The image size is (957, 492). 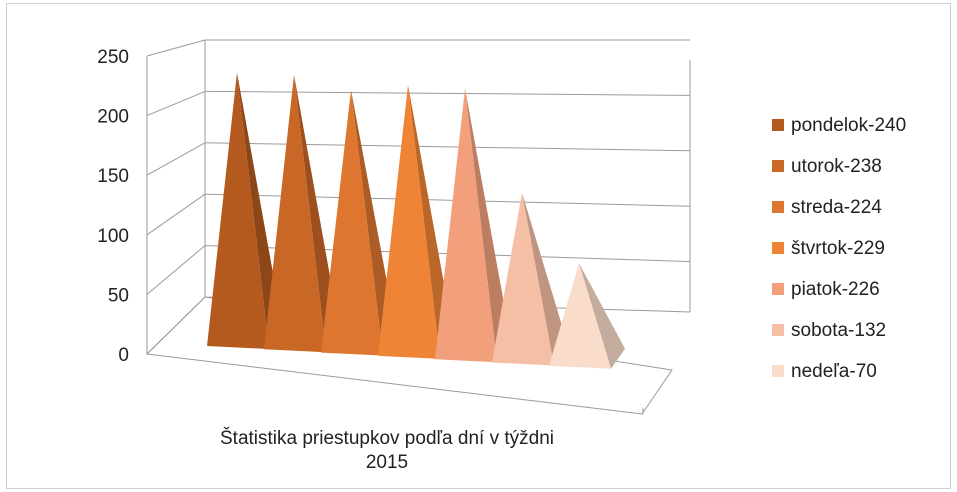 I want to click on legend-label: pondelok-240, so click(x=848, y=125).